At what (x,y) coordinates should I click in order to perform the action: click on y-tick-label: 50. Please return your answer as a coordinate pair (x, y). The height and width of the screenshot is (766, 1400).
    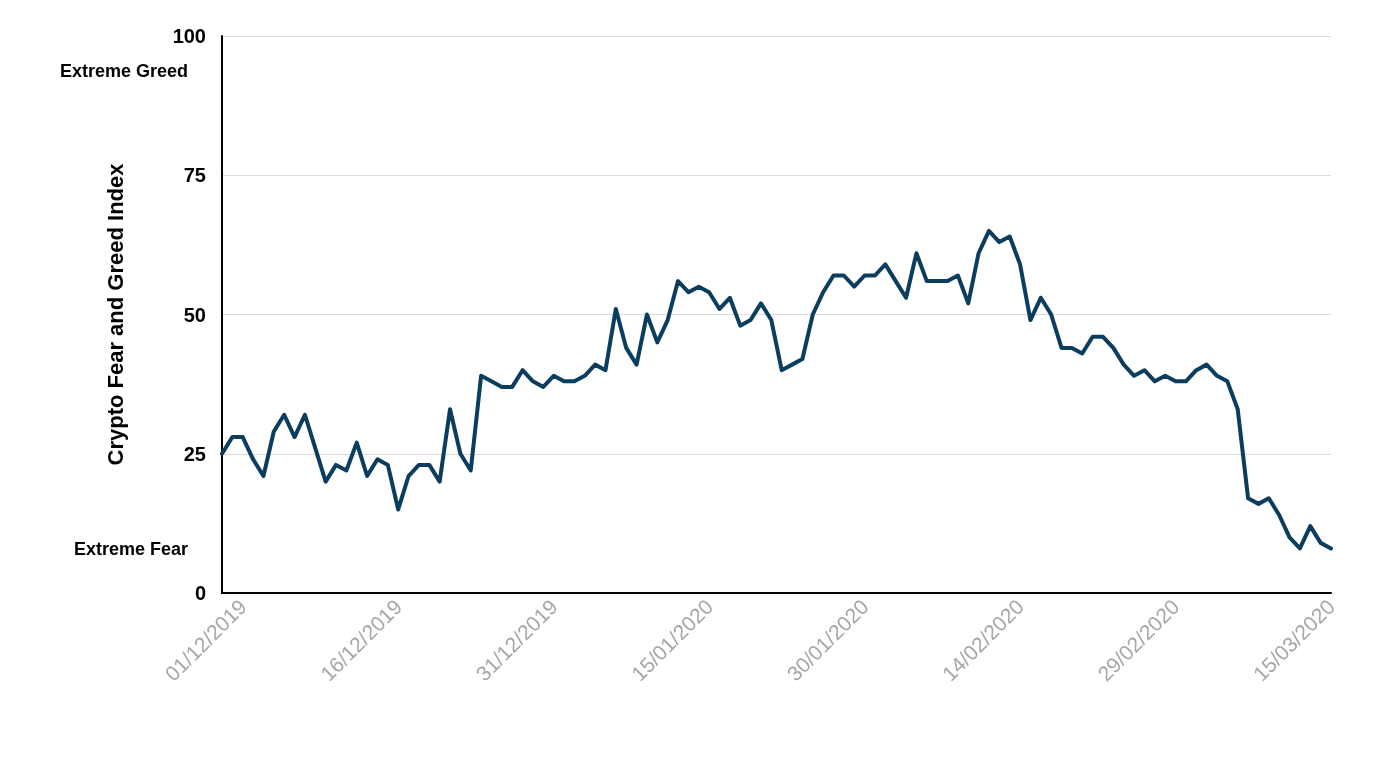
    Looking at the image, I should click on (194, 314).